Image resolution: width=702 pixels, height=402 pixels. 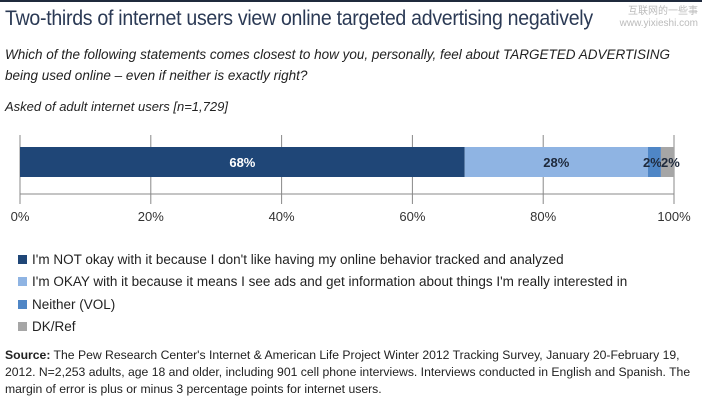 I want to click on watermark-line: www.yixieshi.com, so click(x=658, y=23).